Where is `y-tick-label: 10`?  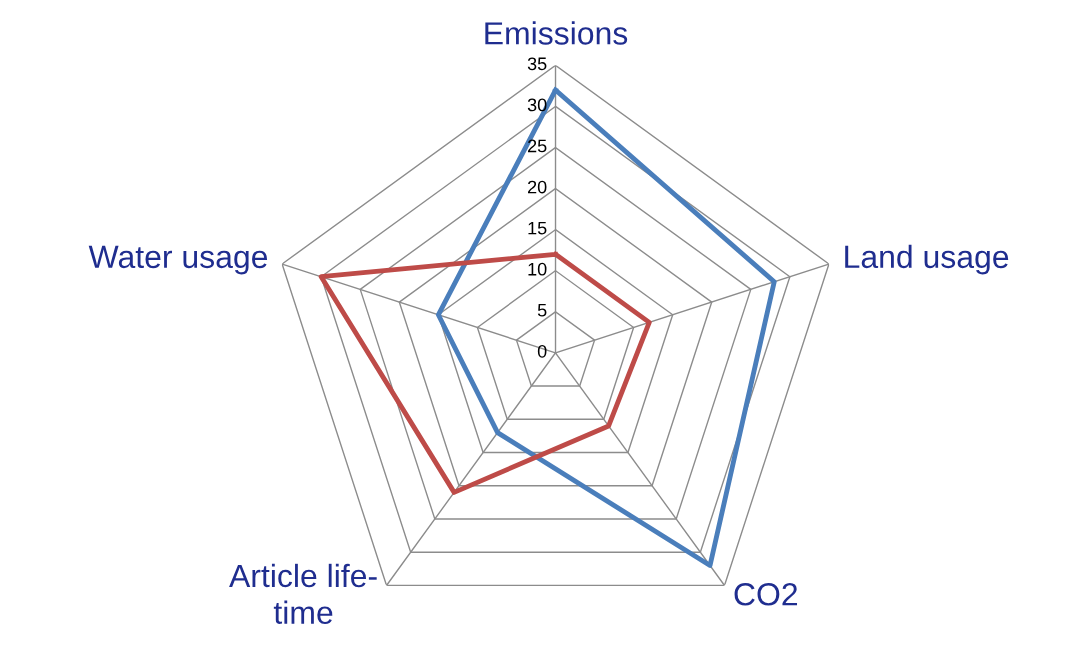 y-tick-label: 10 is located at coordinates (537, 269).